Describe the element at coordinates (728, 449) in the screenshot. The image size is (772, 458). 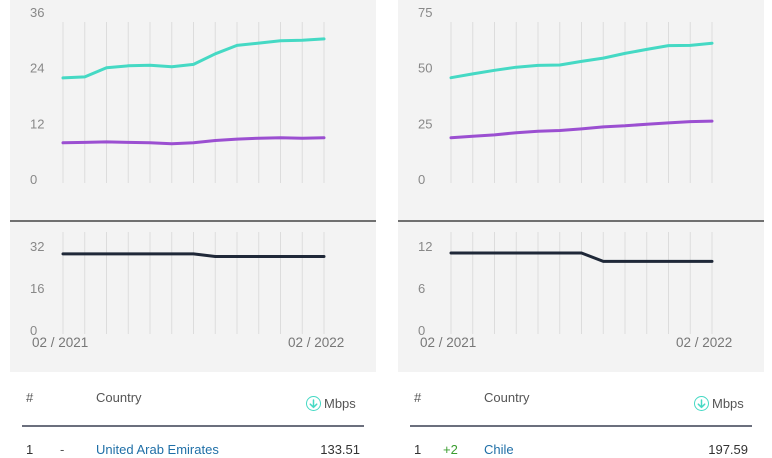
I see `row-speed: 197.59` at that location.